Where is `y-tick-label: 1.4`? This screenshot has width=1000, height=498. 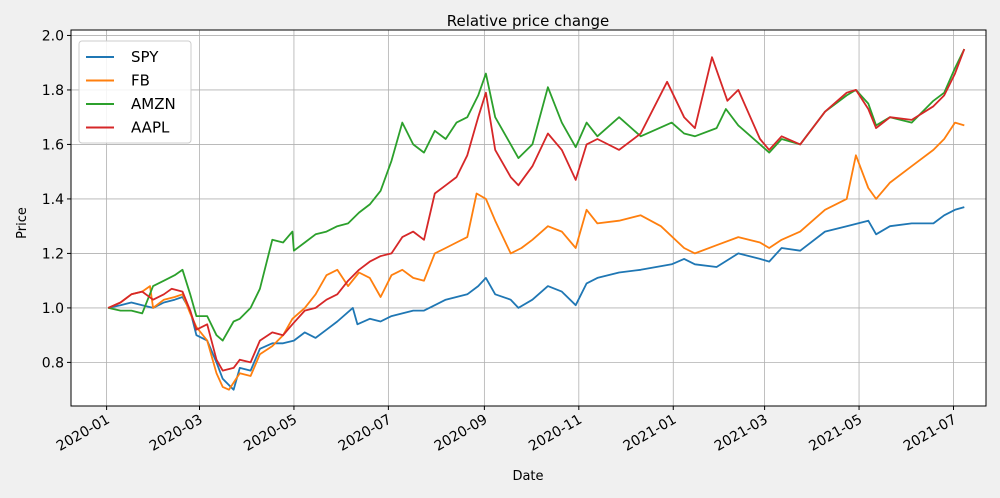
y-tick-label: 1.4 is located at coordinates (53, 200).